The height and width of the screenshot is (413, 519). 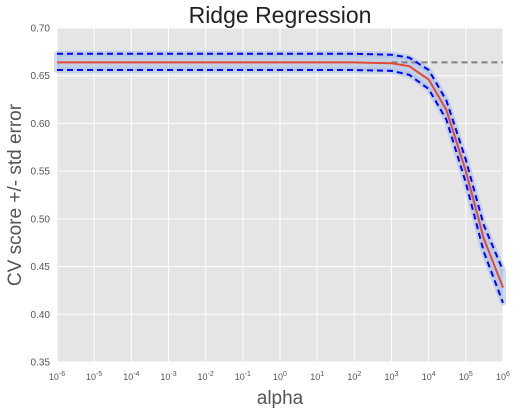 What do you see at coordinates (317, 376) in the screenshot?
I see `x-tick-label: 10¹` at bounding box center [317, 376].